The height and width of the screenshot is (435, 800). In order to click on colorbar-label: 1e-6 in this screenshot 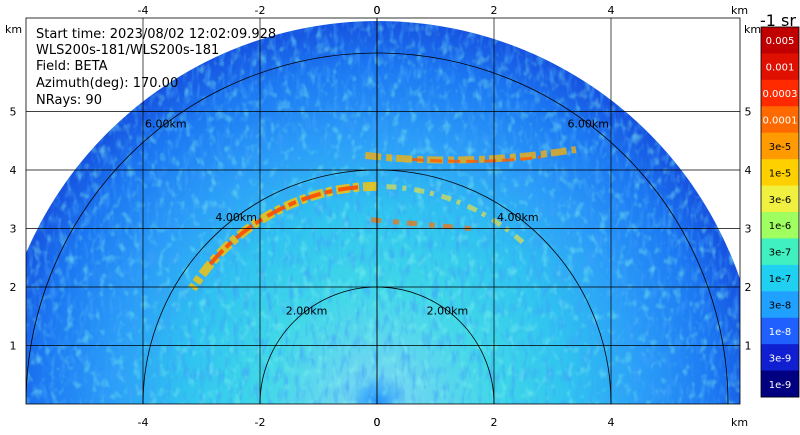, I will do `click(780, 226)`.